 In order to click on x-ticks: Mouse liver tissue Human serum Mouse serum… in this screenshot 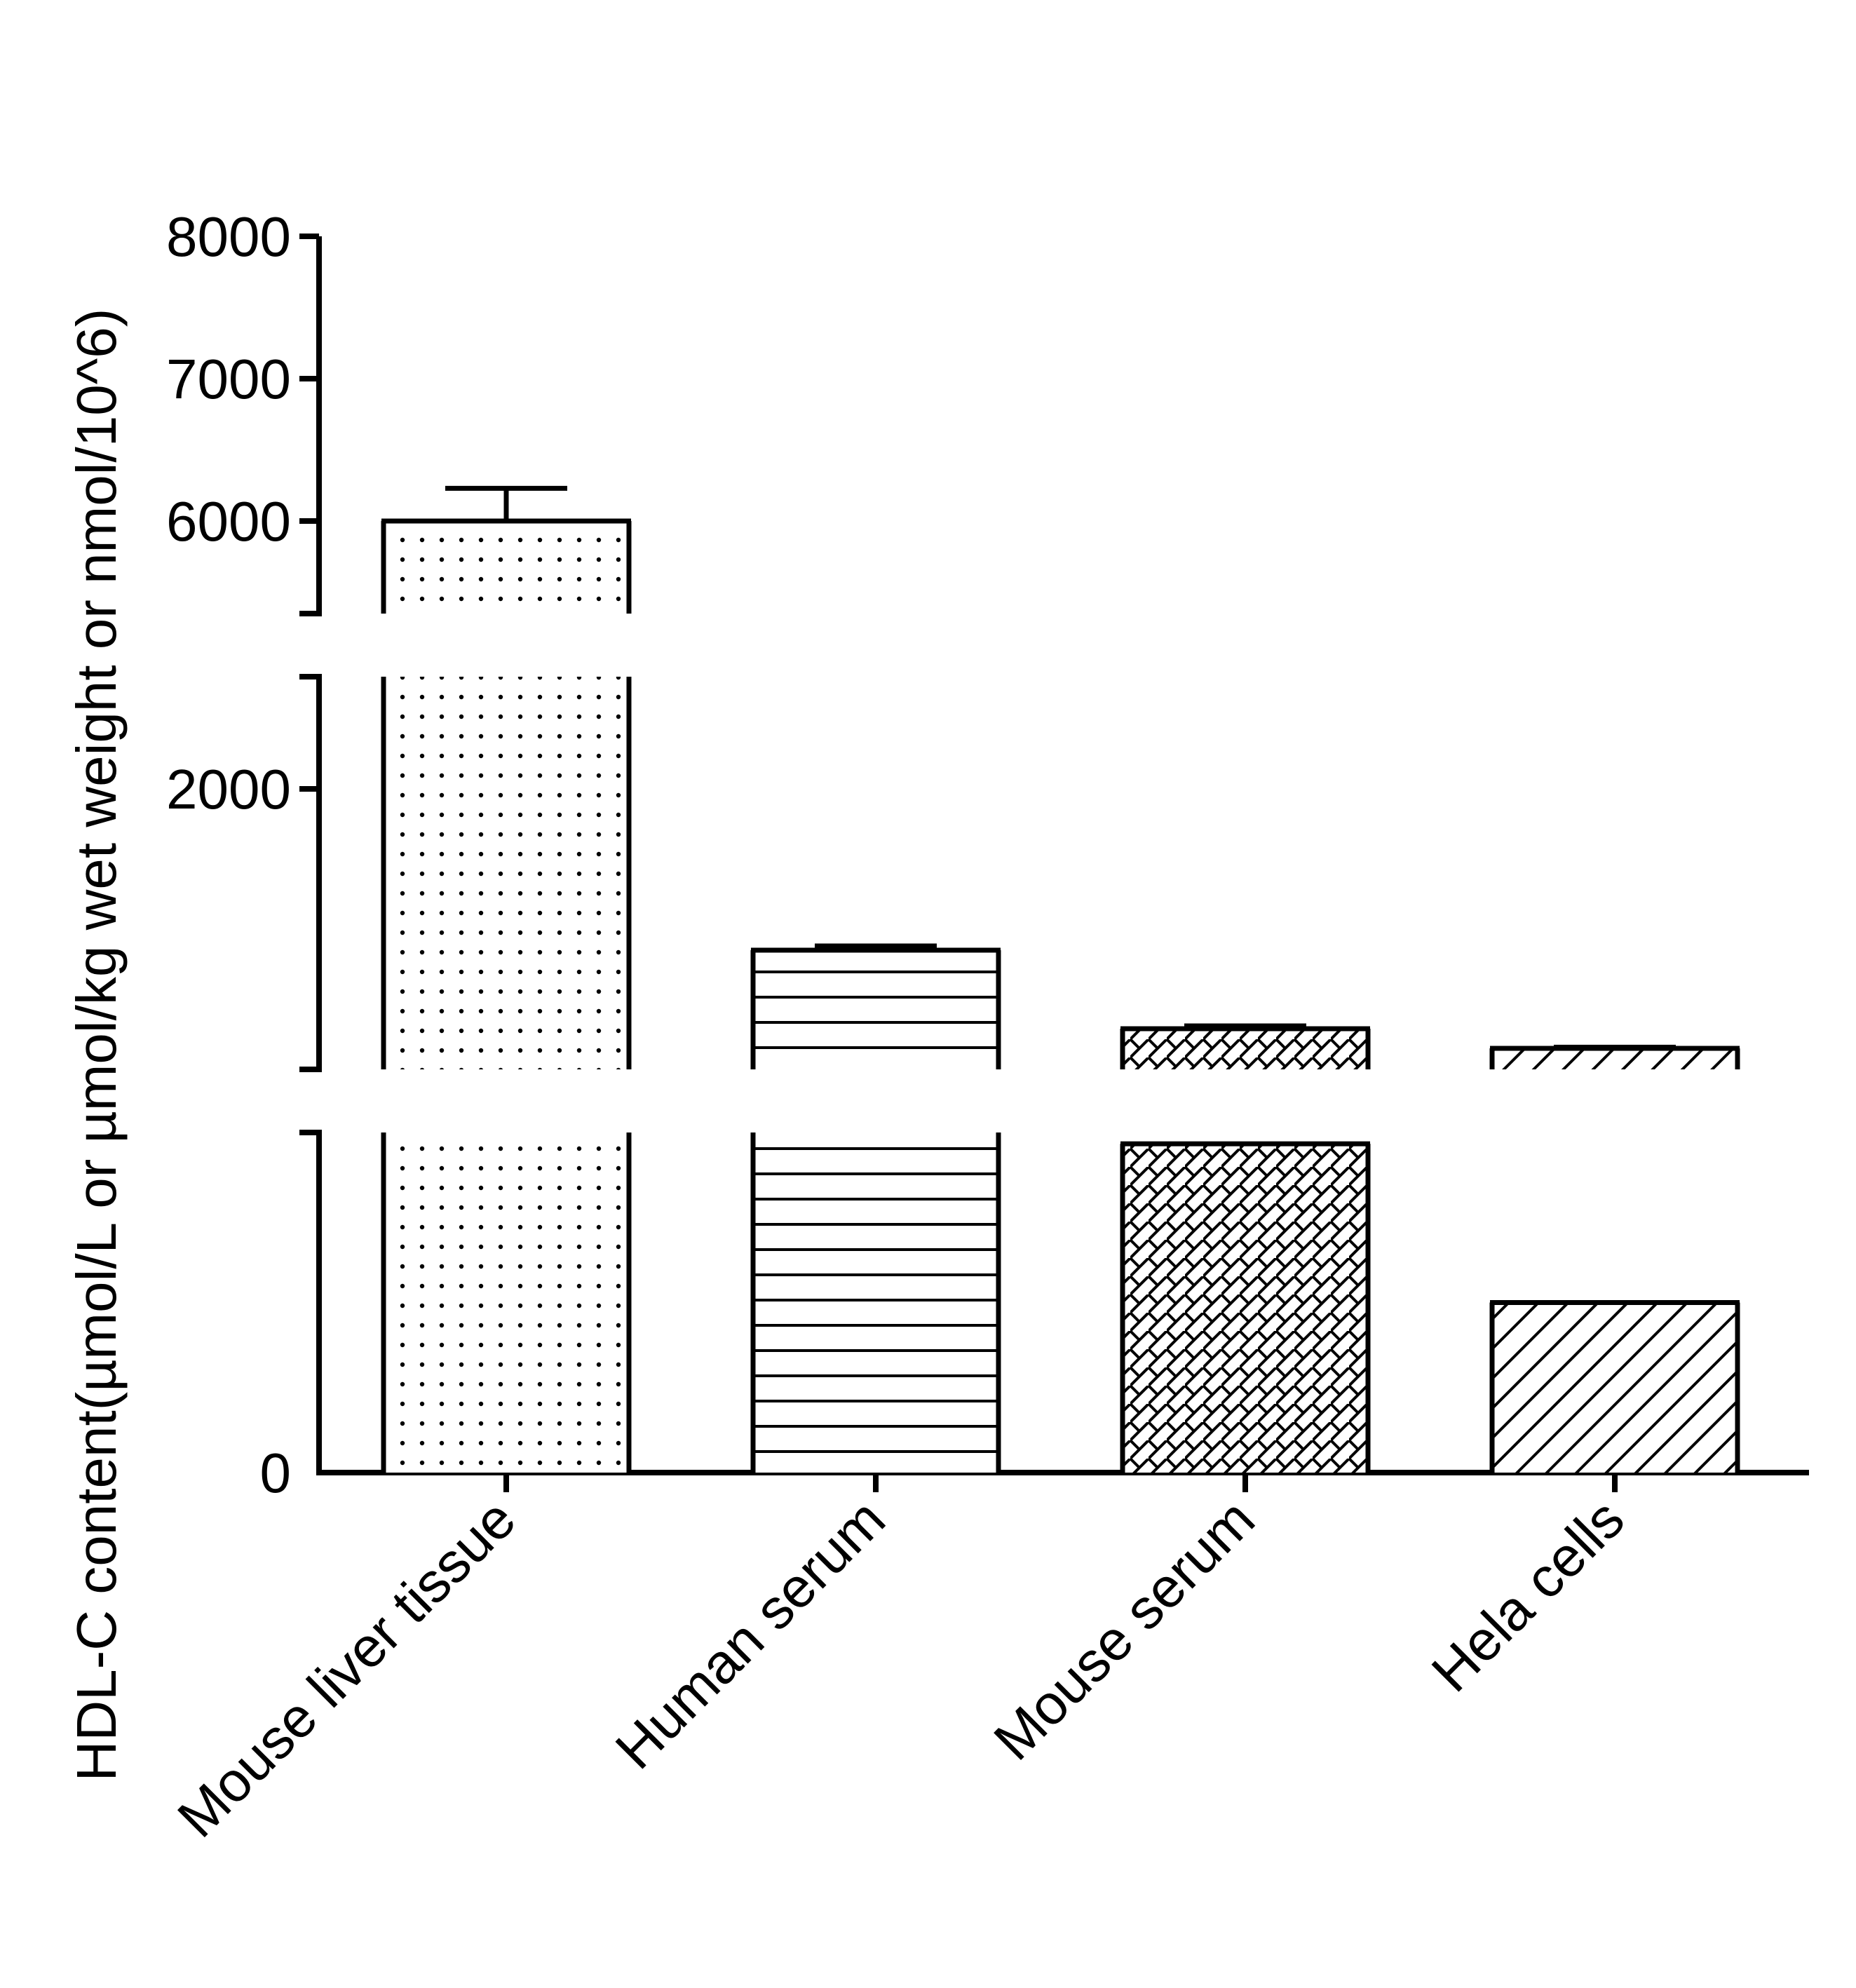, I will do `click(900, 1661)`.